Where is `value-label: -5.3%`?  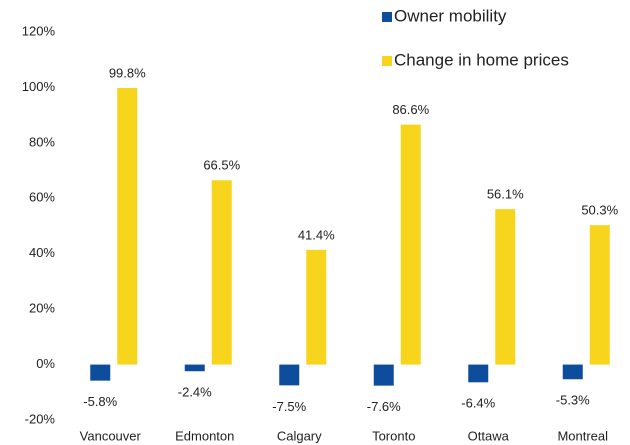
value-label: -5.3% is located at coordinates (573, 400).